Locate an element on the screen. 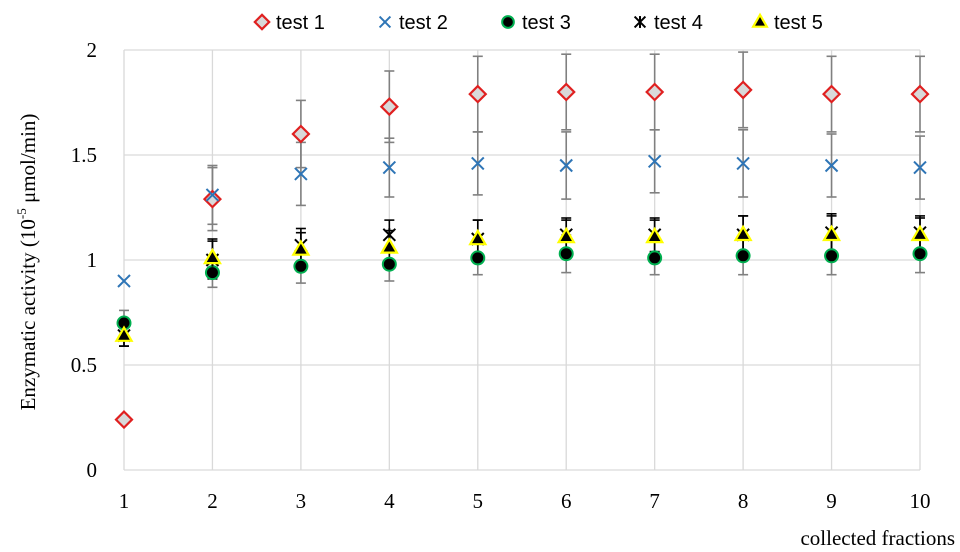 This screenshot has height=552, width=960. y-axis-title-unit: μmol/min) is located at coordinates (28, 161).